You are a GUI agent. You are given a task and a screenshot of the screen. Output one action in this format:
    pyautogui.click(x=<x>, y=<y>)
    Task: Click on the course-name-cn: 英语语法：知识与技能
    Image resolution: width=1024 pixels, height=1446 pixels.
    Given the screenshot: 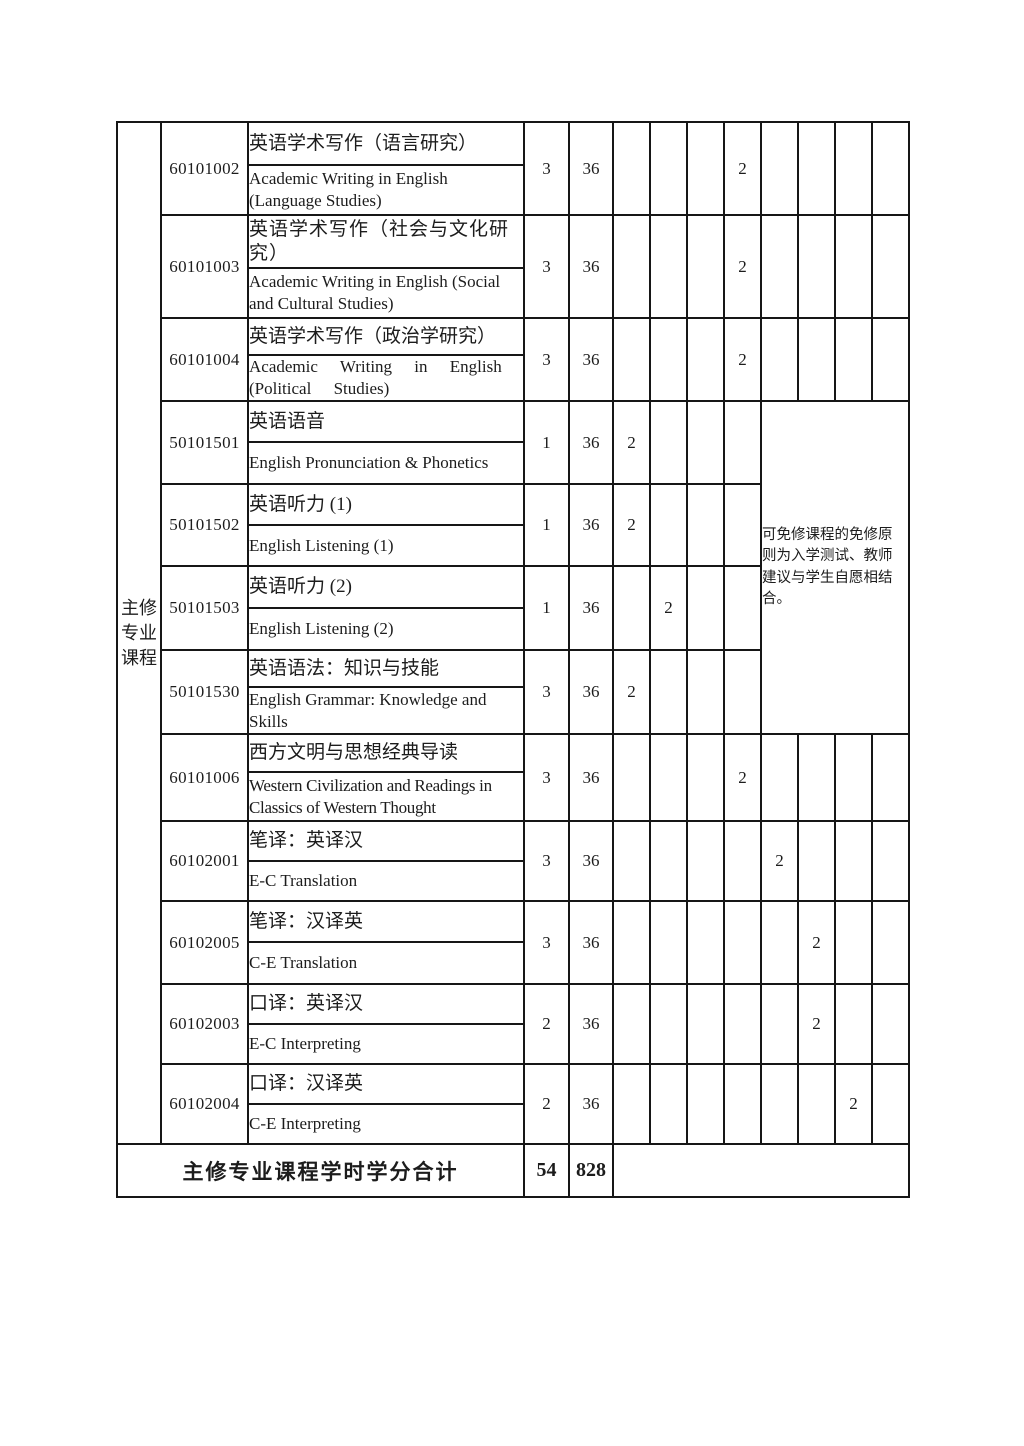 What is the action you would take?
    pyautogui.click(x=386, y=668)
    